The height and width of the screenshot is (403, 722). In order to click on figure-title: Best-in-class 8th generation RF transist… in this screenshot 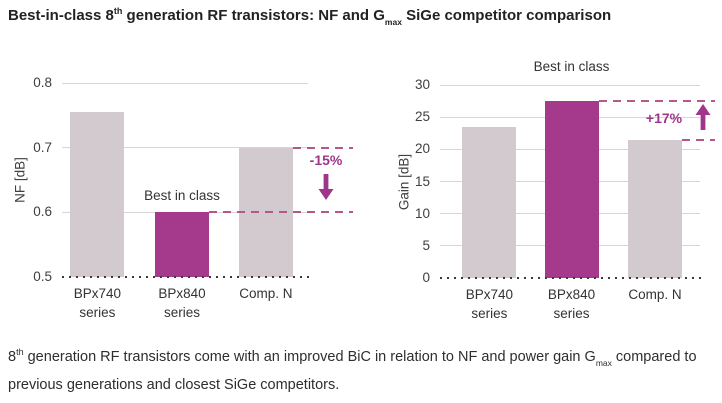, I will do `click(361, 16)`.